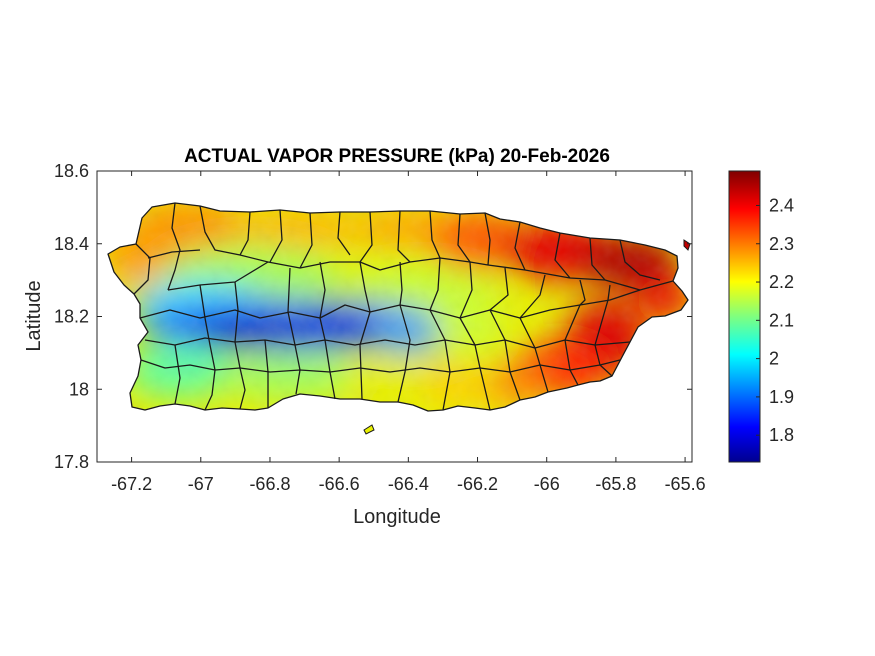  What do you see at coordinates (131, 484) in the screenshot?
I see `x-tick-label: -67.2` at bounding box center [131, 484].